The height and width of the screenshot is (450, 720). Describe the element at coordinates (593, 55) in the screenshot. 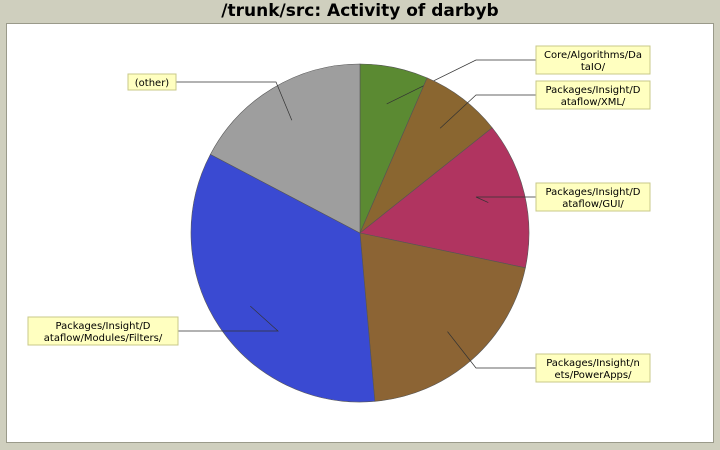

I see `slice-label: Core/Algorithms/Da` at that location.